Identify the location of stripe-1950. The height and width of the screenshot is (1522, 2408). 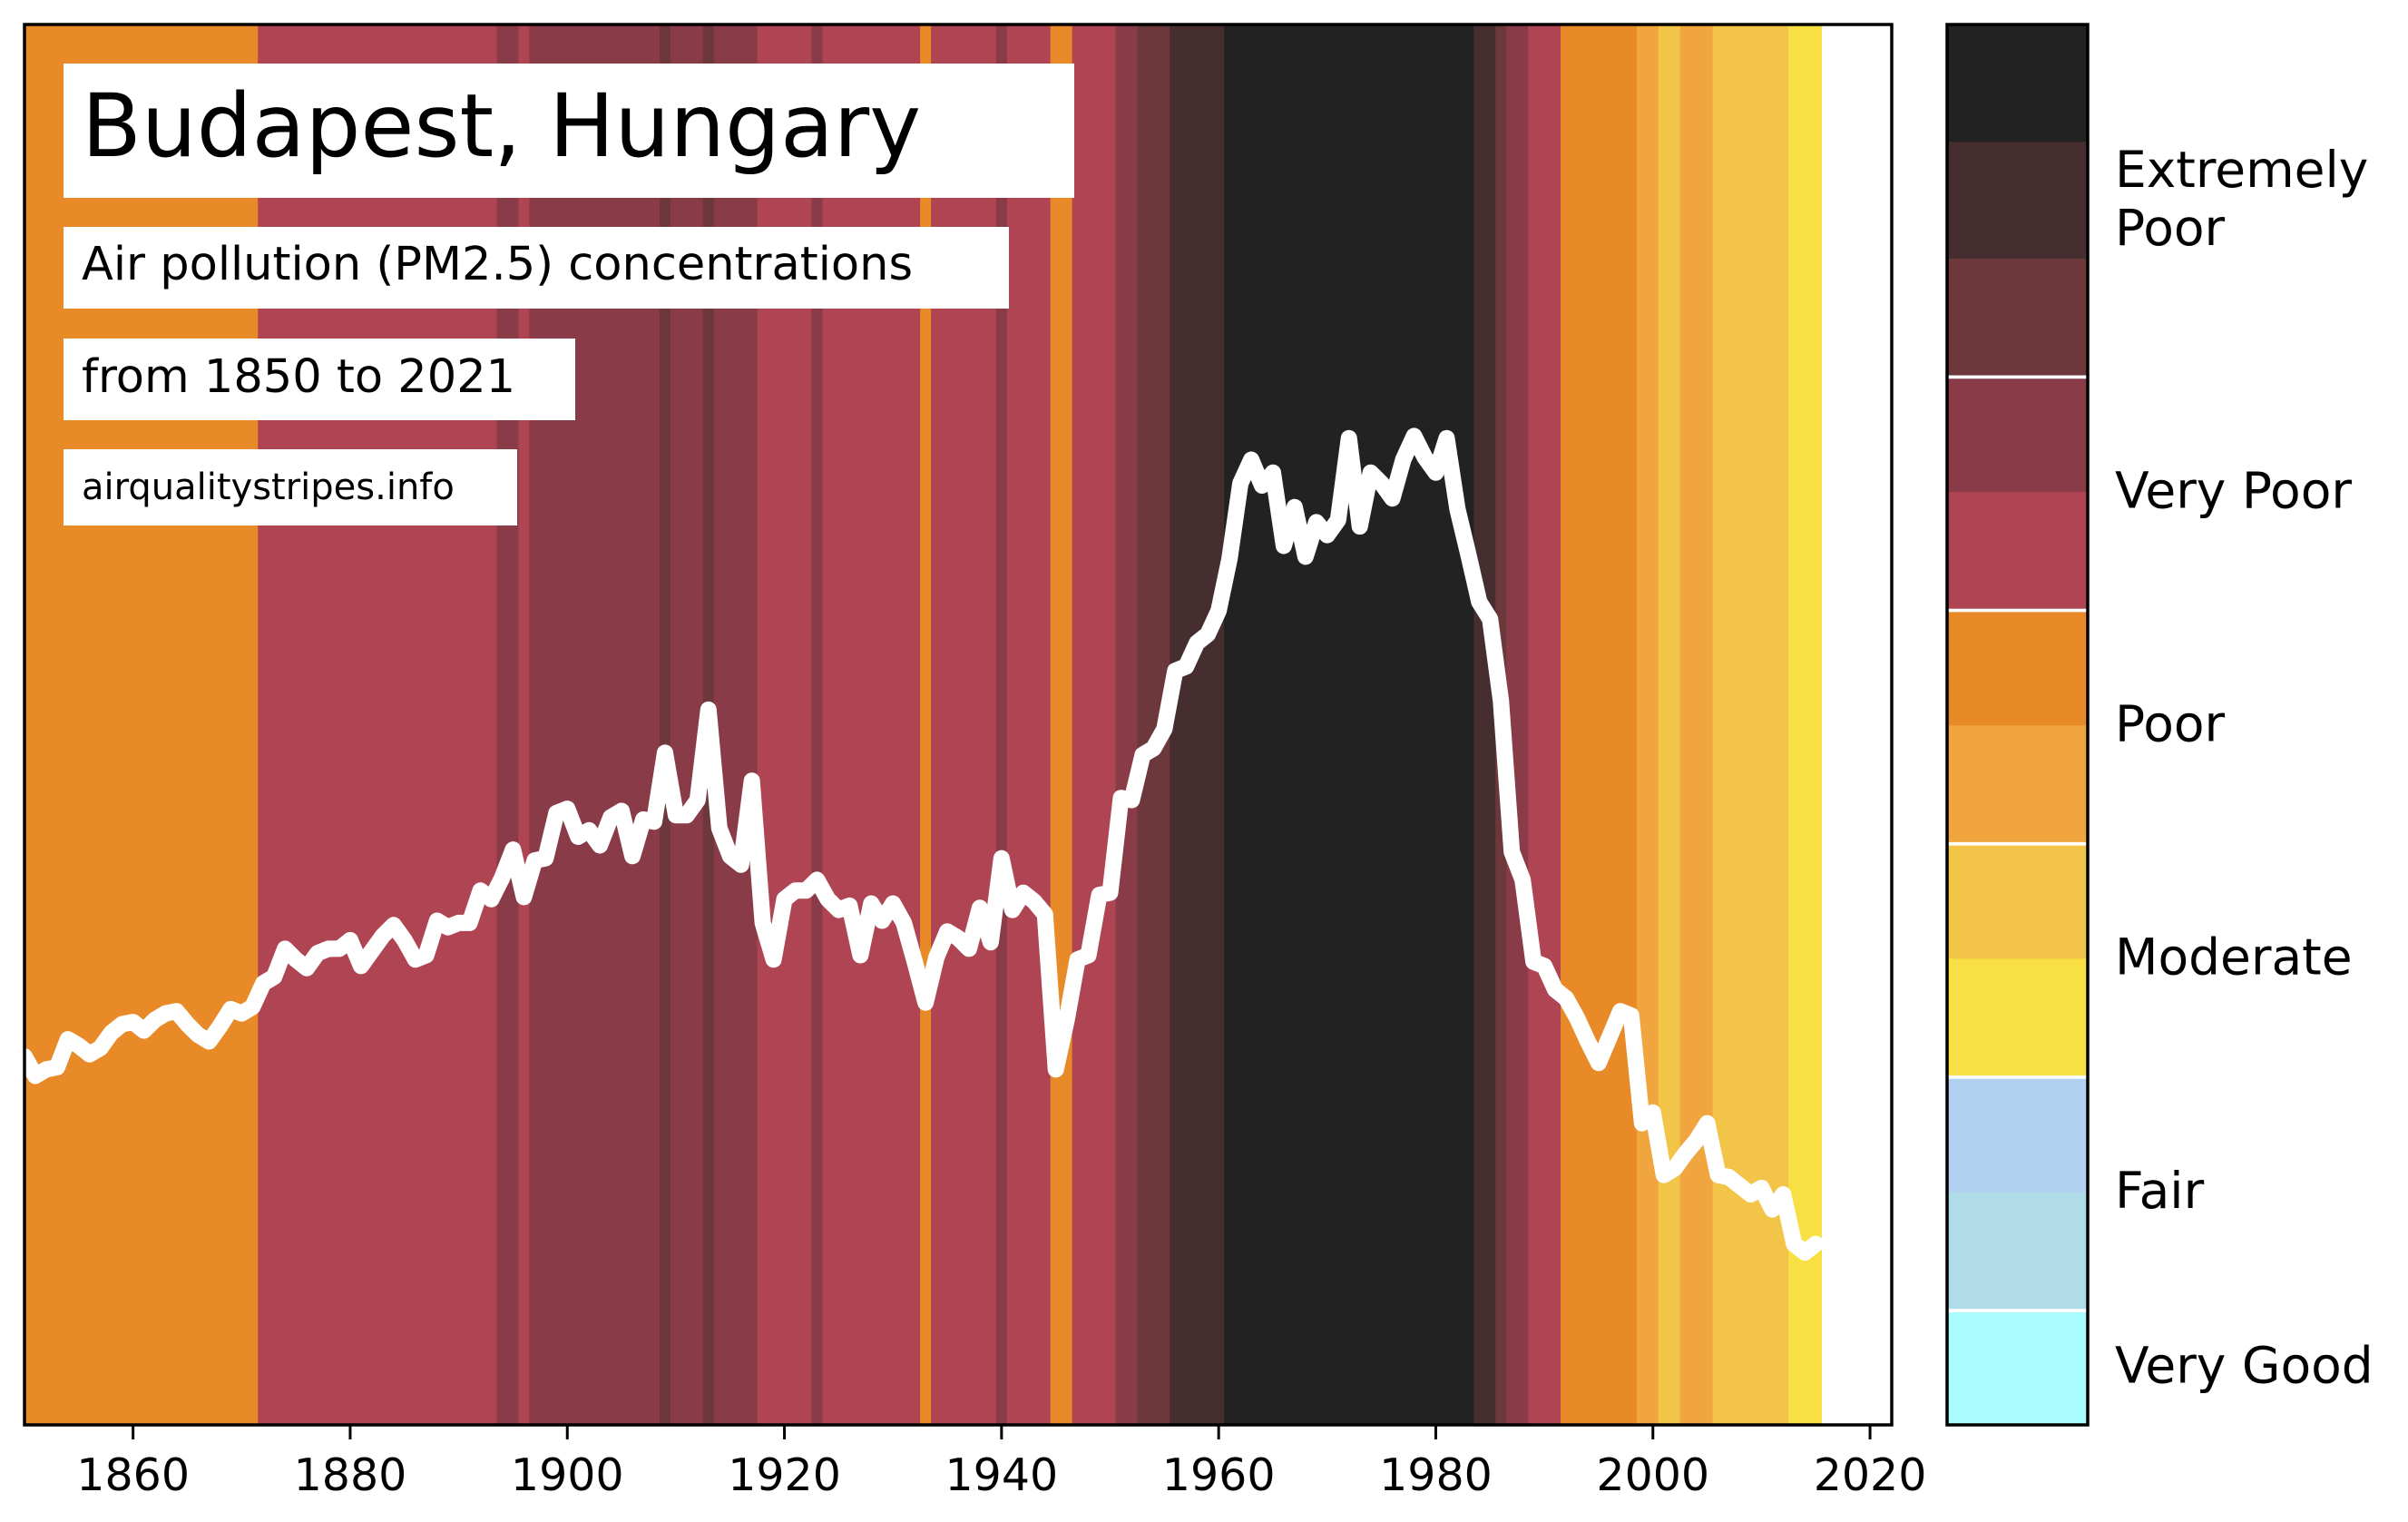
(1110, 725).